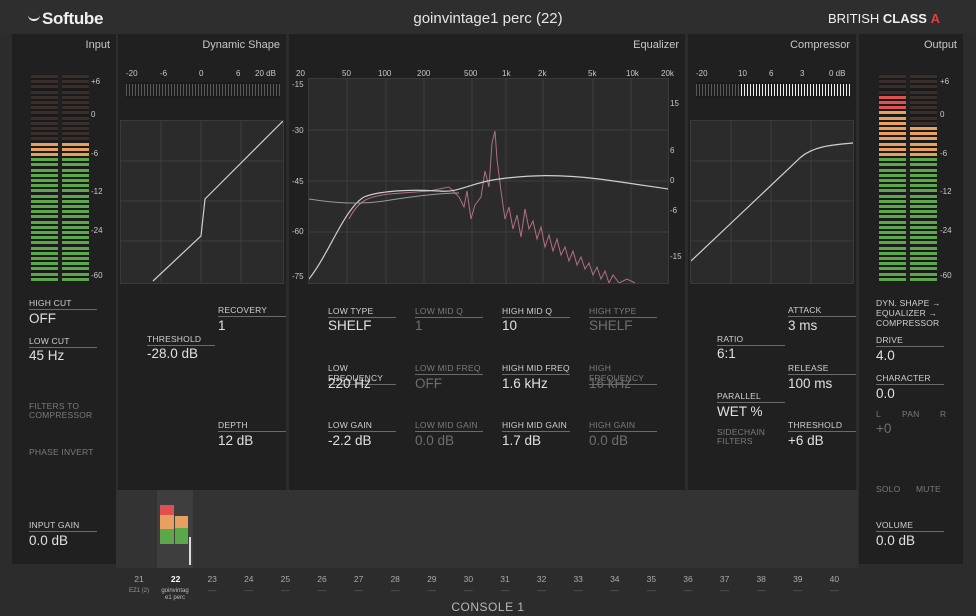  Describe the element at coordinates (609, 440) in the screenshot. I see `high-gain-value: 0.0 dB` at that location.